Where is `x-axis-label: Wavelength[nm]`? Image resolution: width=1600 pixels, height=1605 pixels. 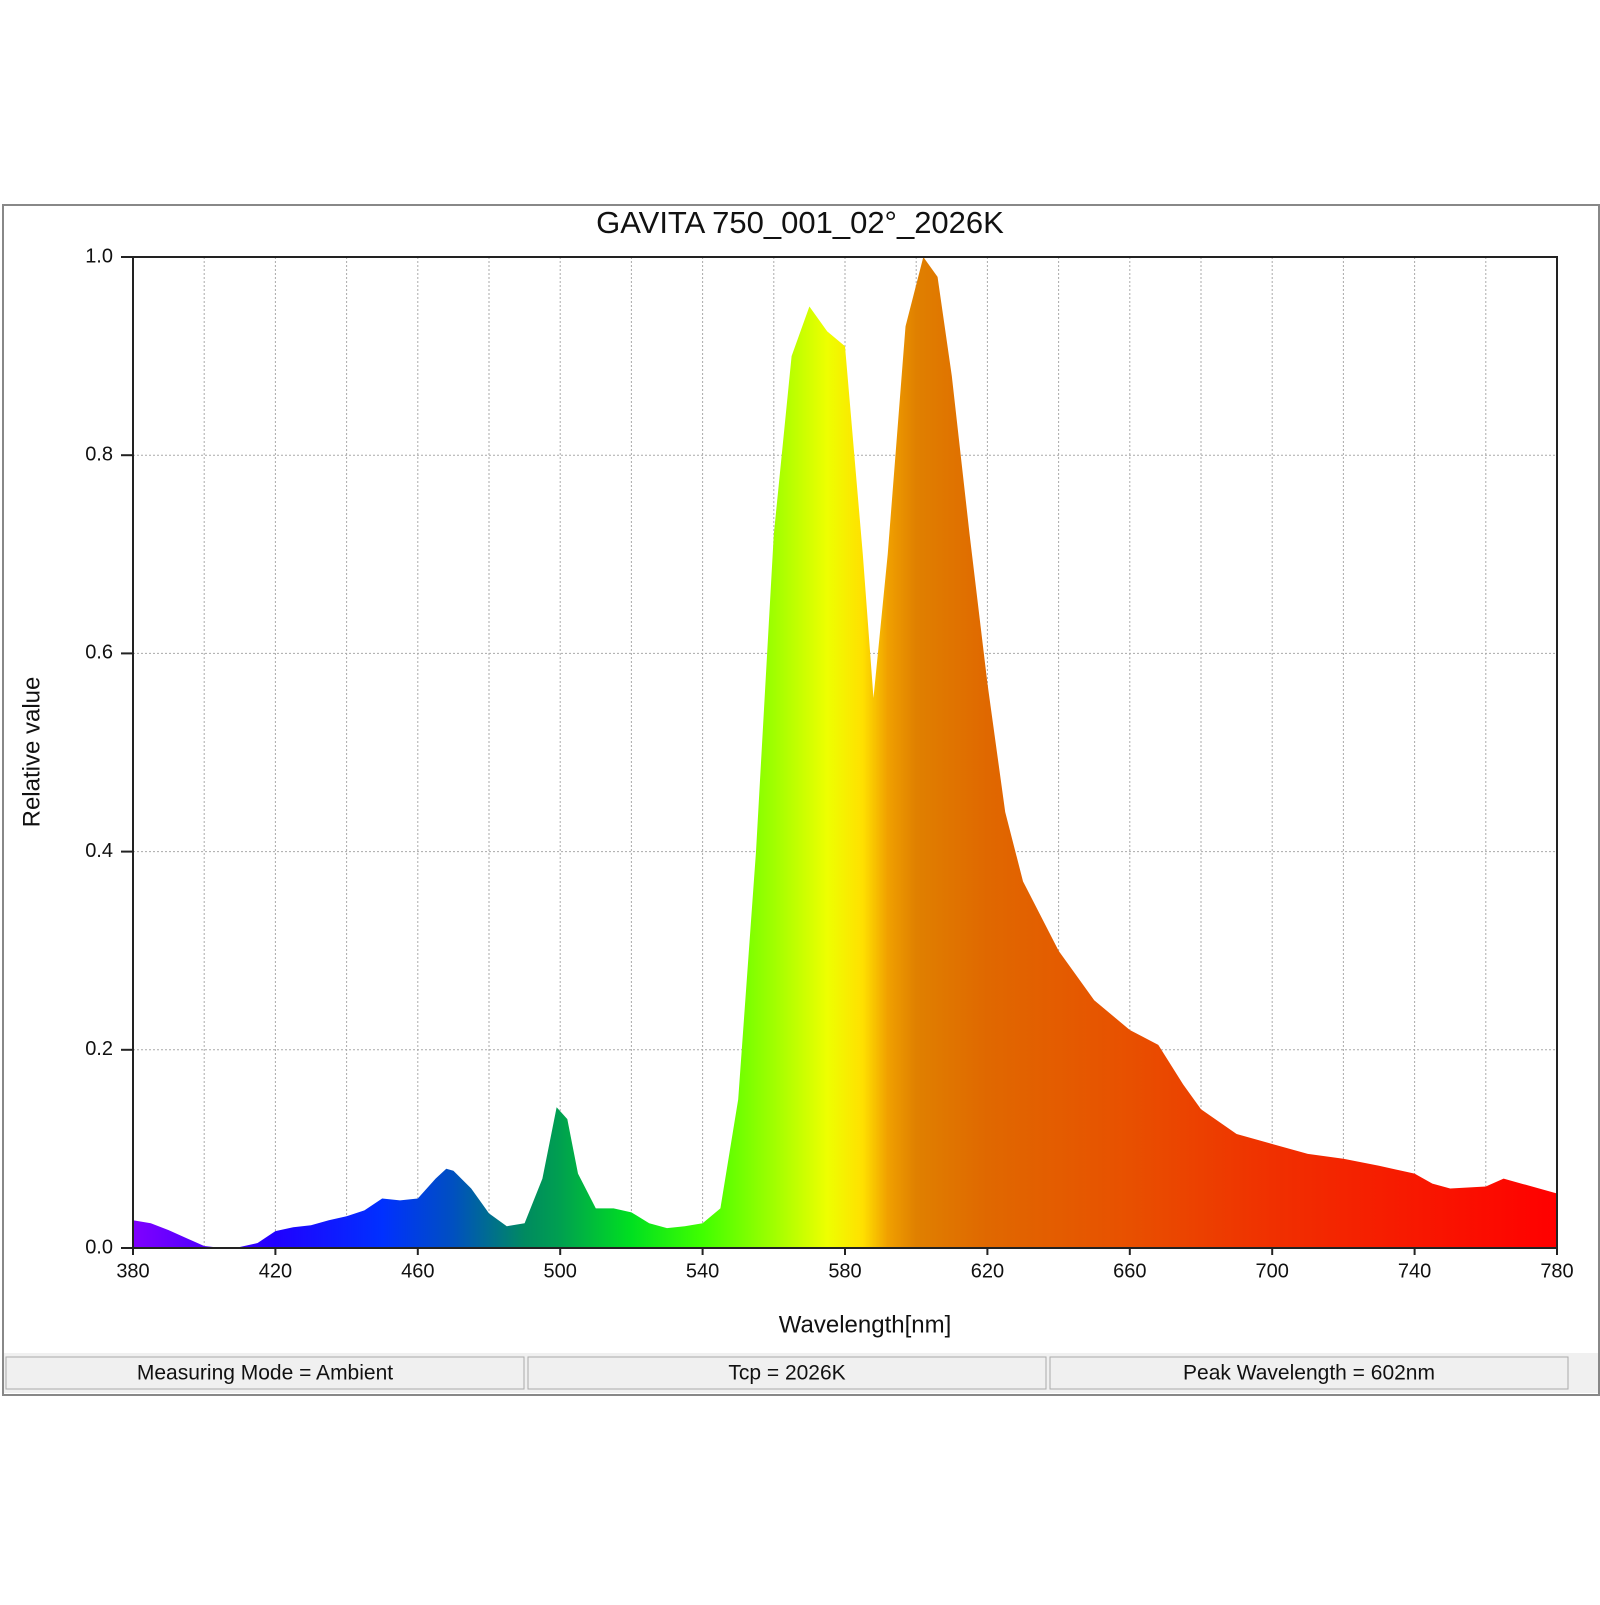
x-axis-label: Wavelength[nm] is located at coordinates (865, 1324).